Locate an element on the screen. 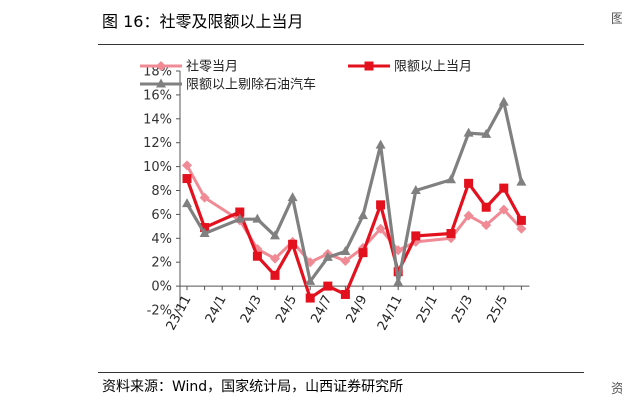  x-tick-label: 24/1 is located at coordinates (216, 309).